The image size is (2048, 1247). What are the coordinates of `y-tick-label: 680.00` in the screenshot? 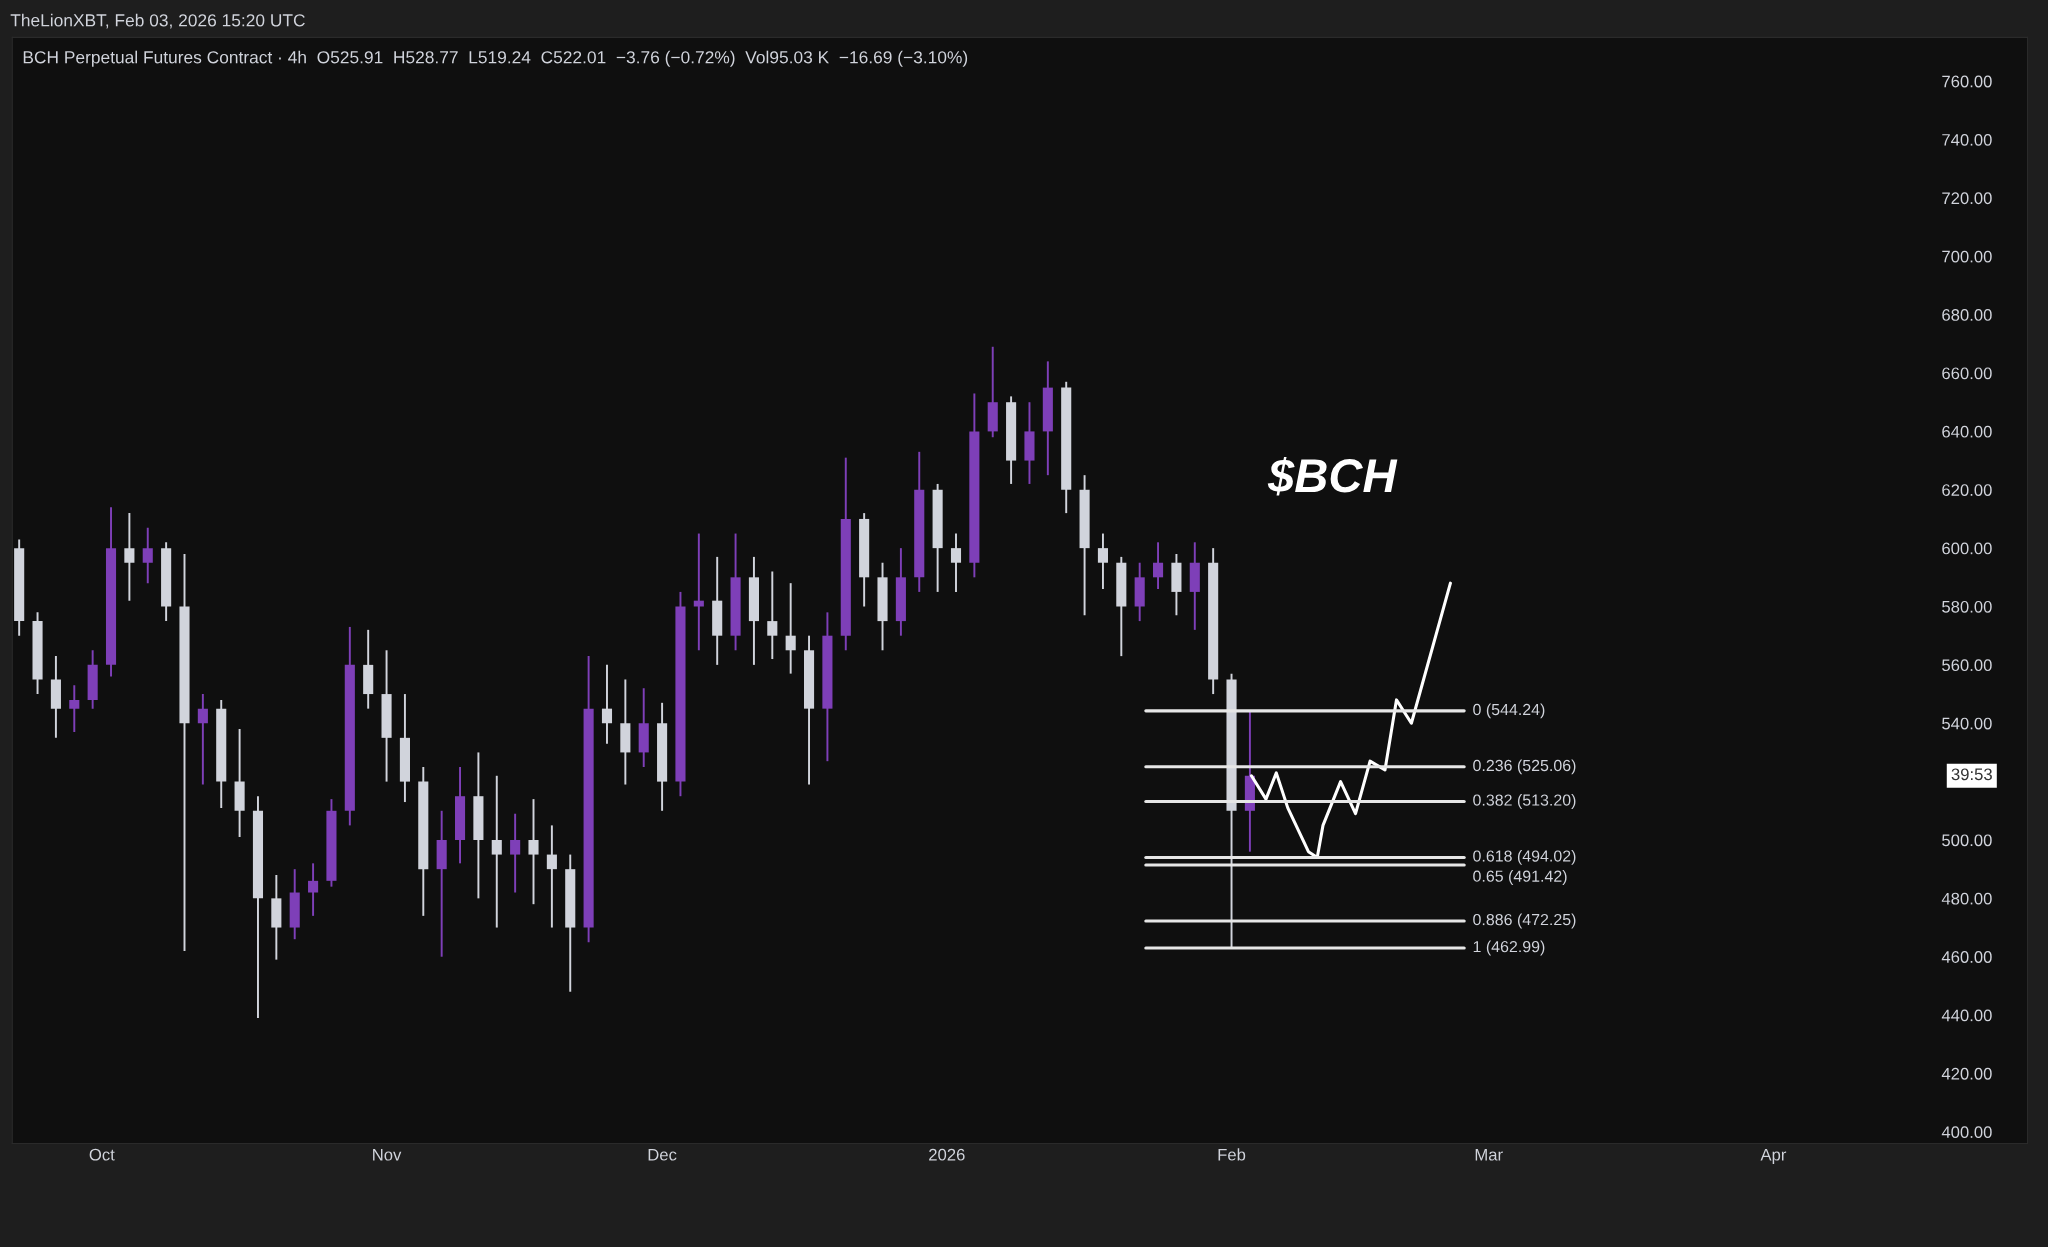 It's located at (1967, 315).